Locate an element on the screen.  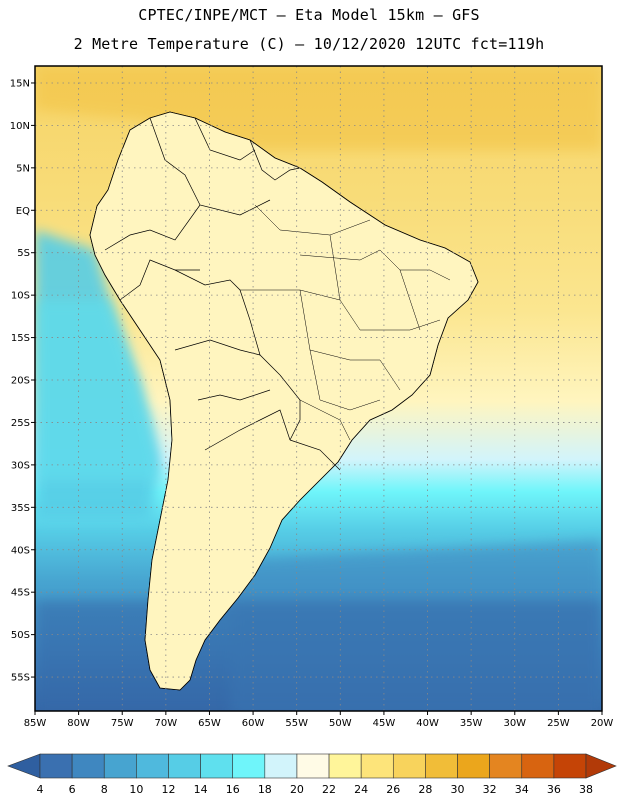
lat-label: 30S is located at coordinates (20, 465).